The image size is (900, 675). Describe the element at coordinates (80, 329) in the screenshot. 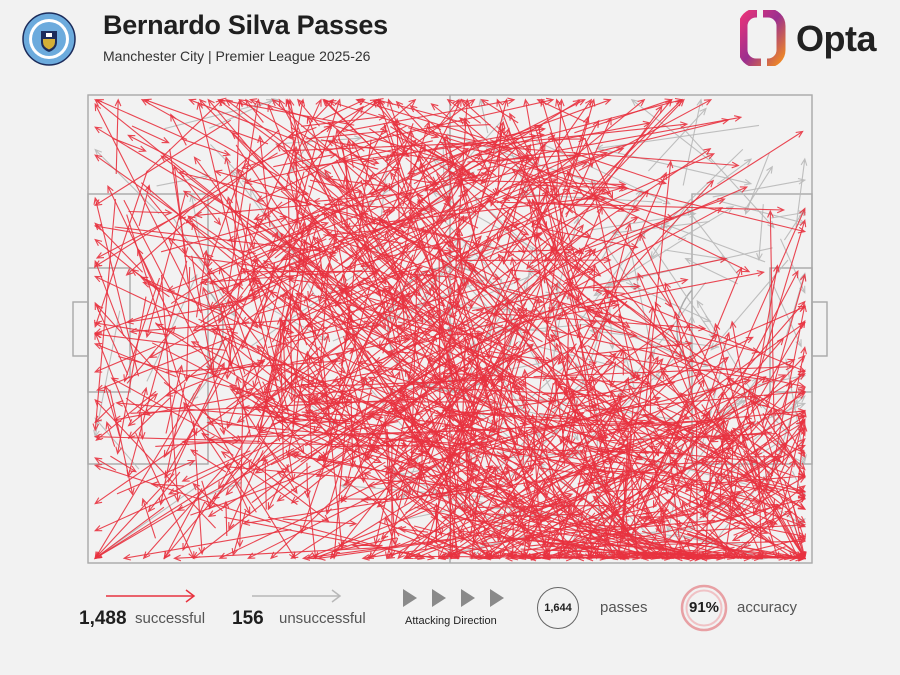

I see `left-goal` at that location.